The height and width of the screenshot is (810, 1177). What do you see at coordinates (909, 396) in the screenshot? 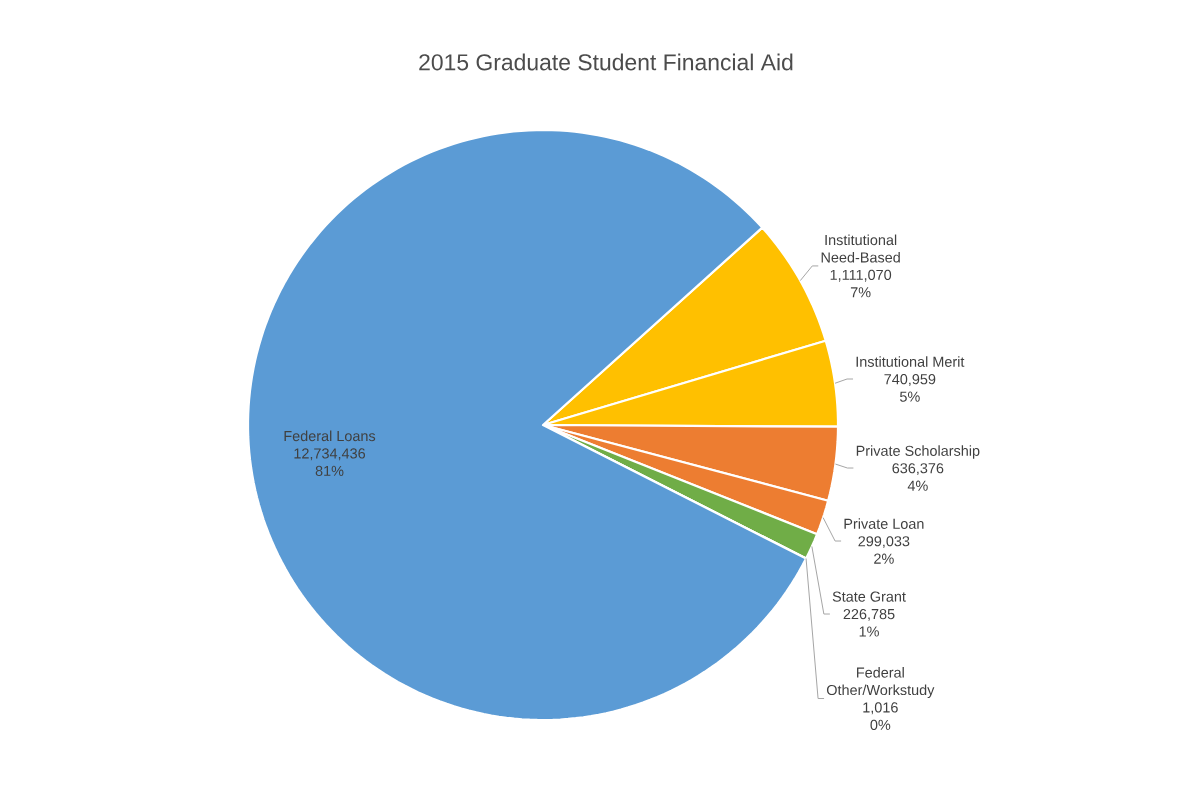
I see `text: 5%` at bounding box center [909, 396].